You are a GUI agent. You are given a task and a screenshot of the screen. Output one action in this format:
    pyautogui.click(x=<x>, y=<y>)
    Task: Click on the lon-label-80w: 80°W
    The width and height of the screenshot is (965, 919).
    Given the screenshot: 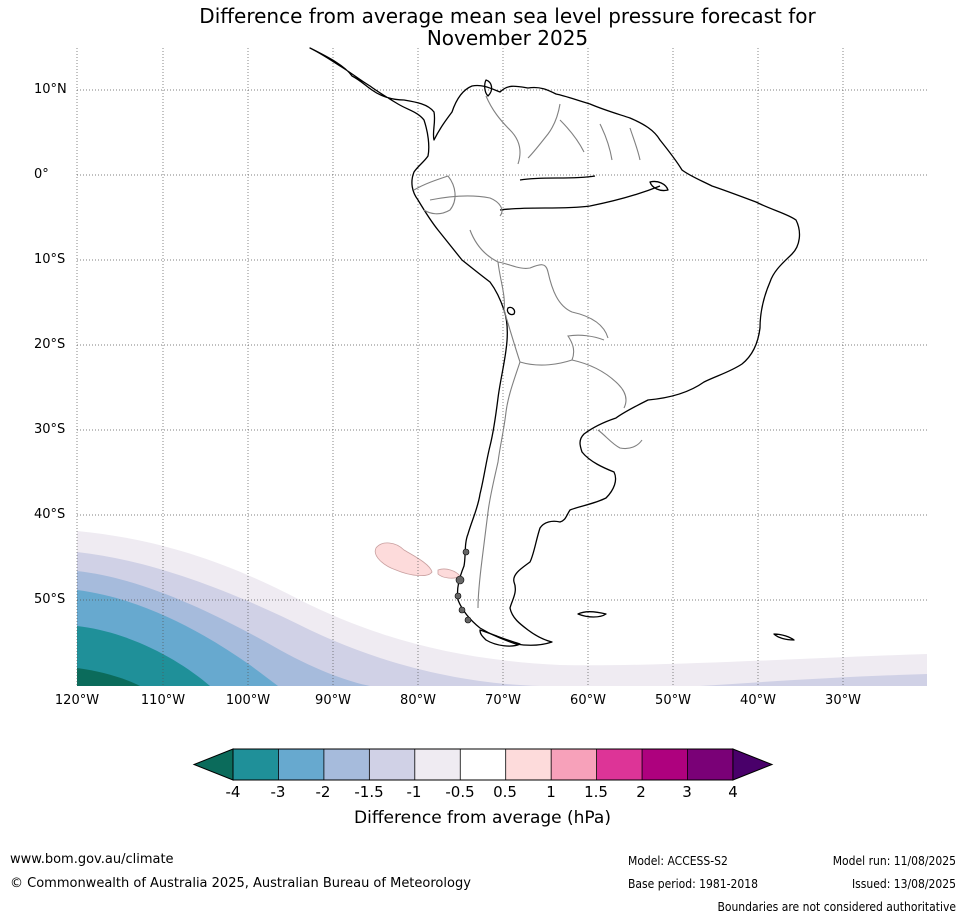 What is the action you would take?
    pyautogui.click(x=418, y=700)
    